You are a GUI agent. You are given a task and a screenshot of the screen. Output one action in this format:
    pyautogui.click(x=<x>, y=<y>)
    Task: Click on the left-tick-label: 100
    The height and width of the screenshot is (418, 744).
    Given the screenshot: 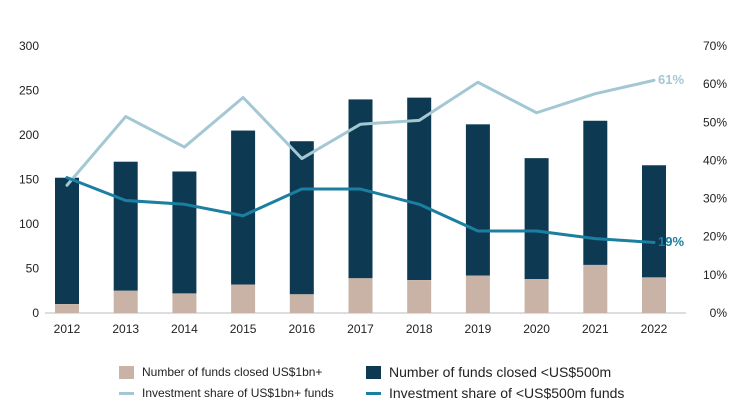 What is the action you would take?
    pyautogui.click(x=29, y=224)
    